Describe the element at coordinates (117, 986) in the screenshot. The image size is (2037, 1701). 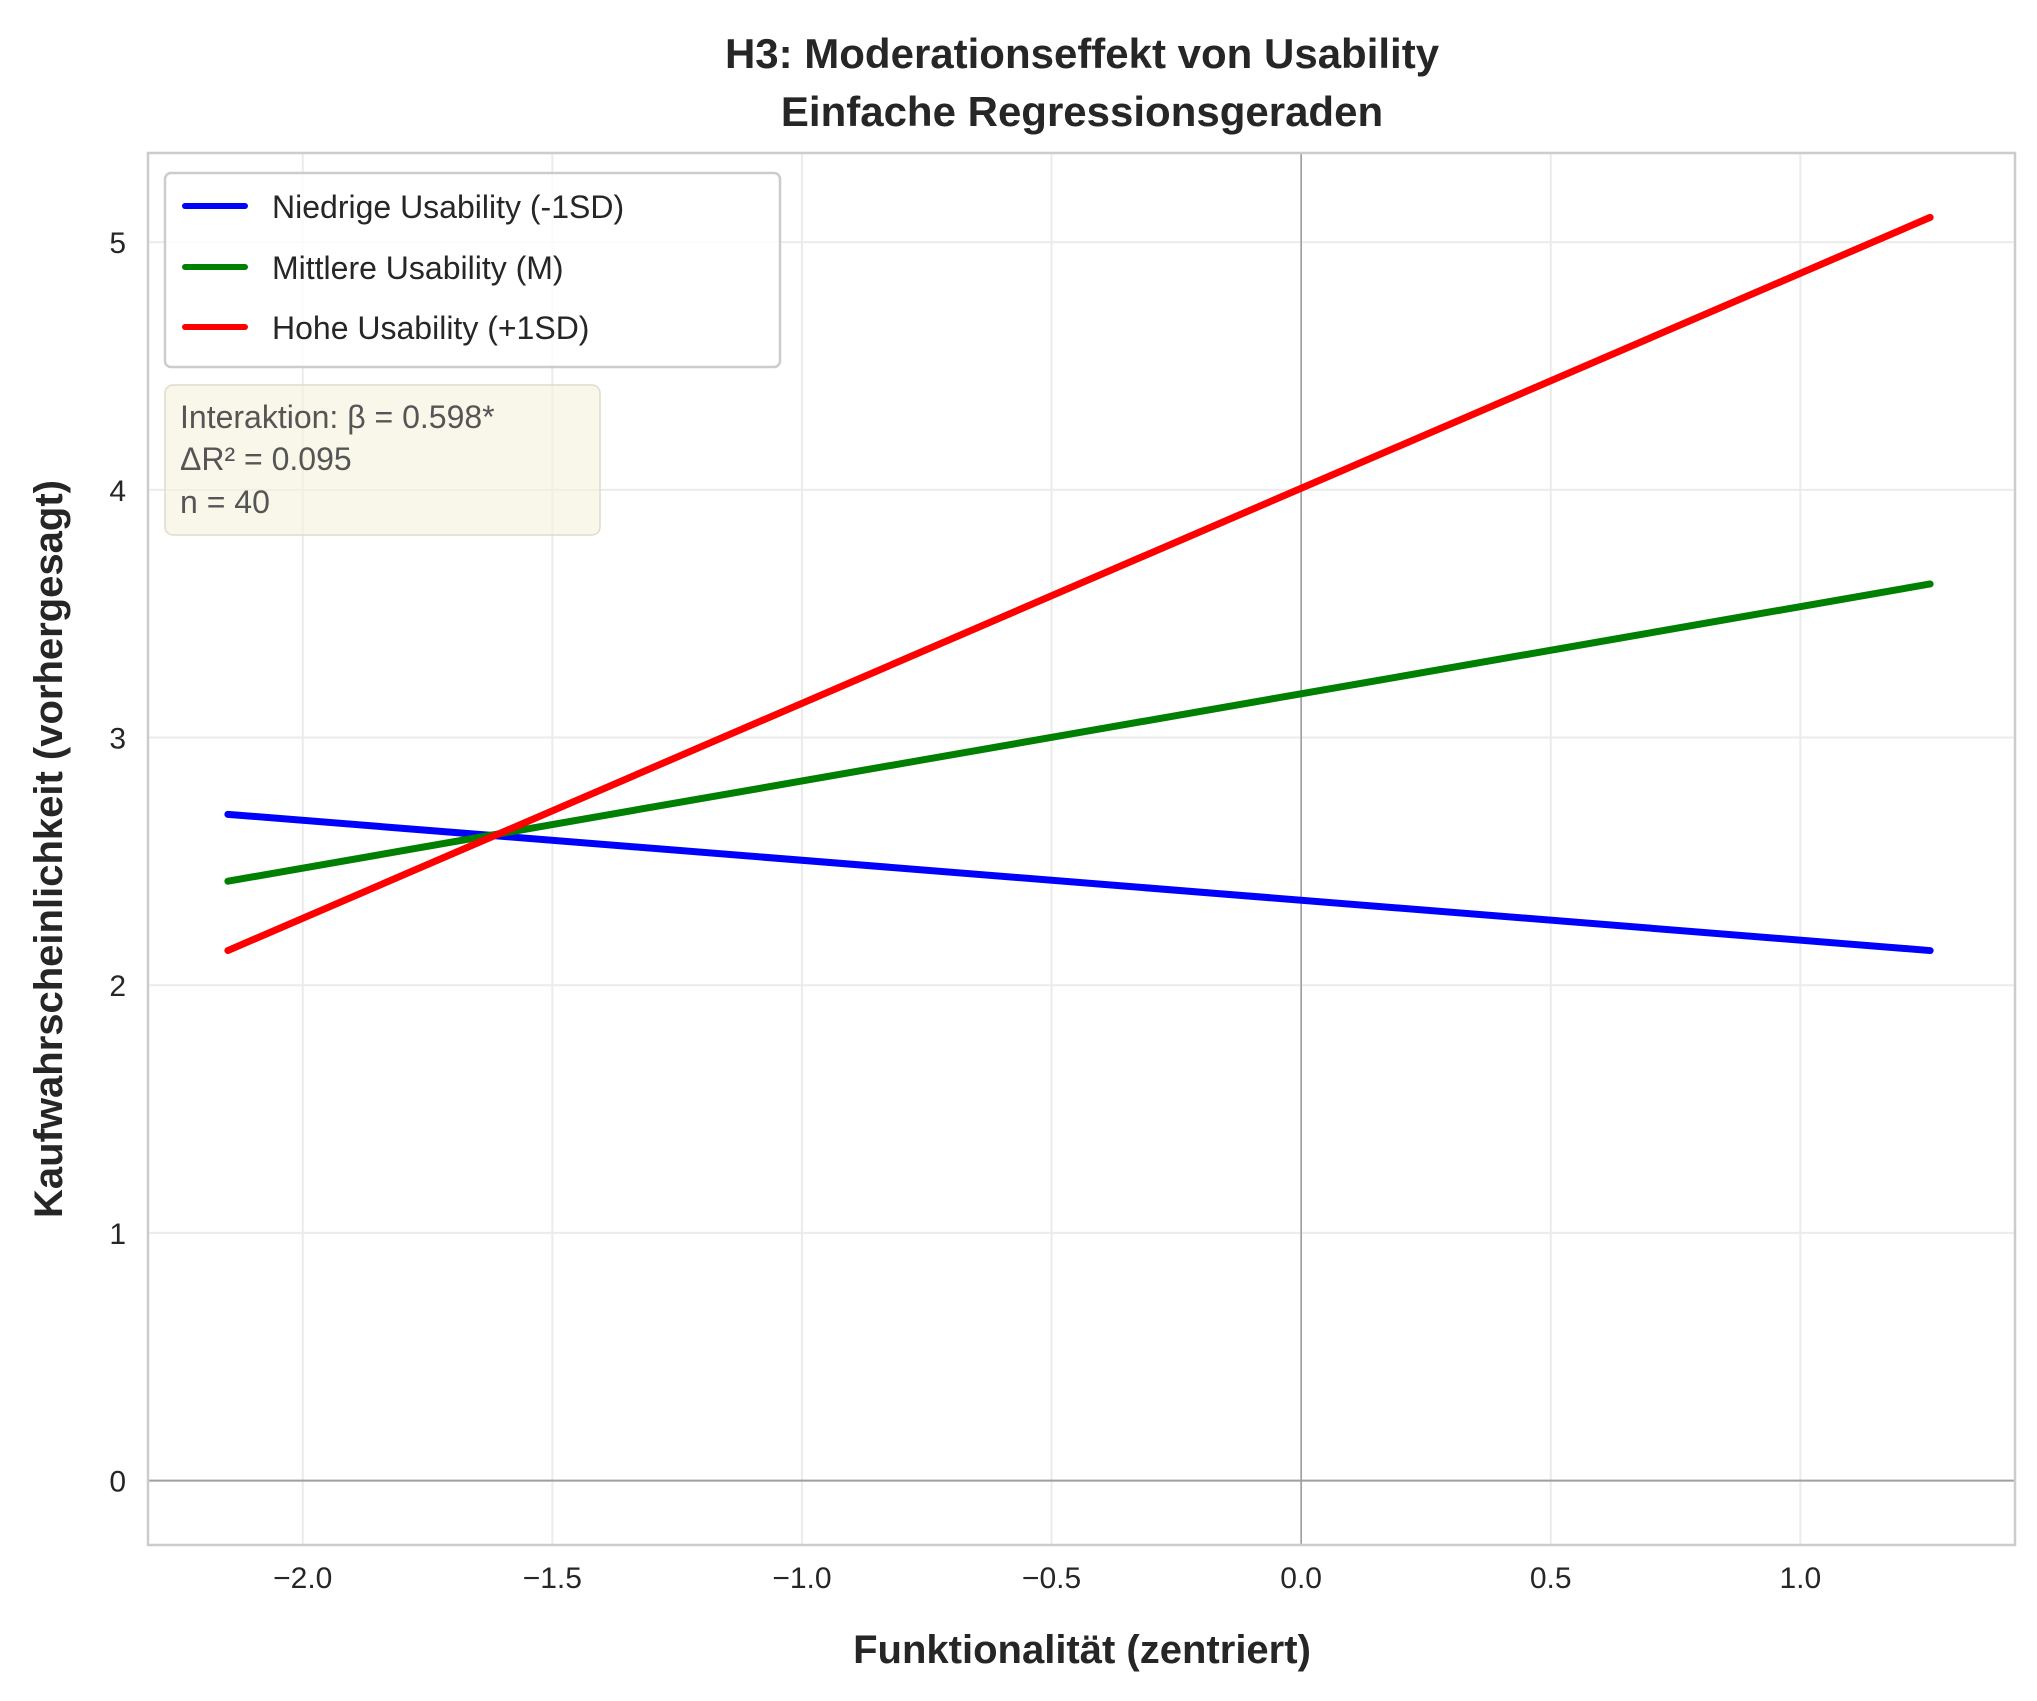
I see `y-tick-label: 2` at that location.